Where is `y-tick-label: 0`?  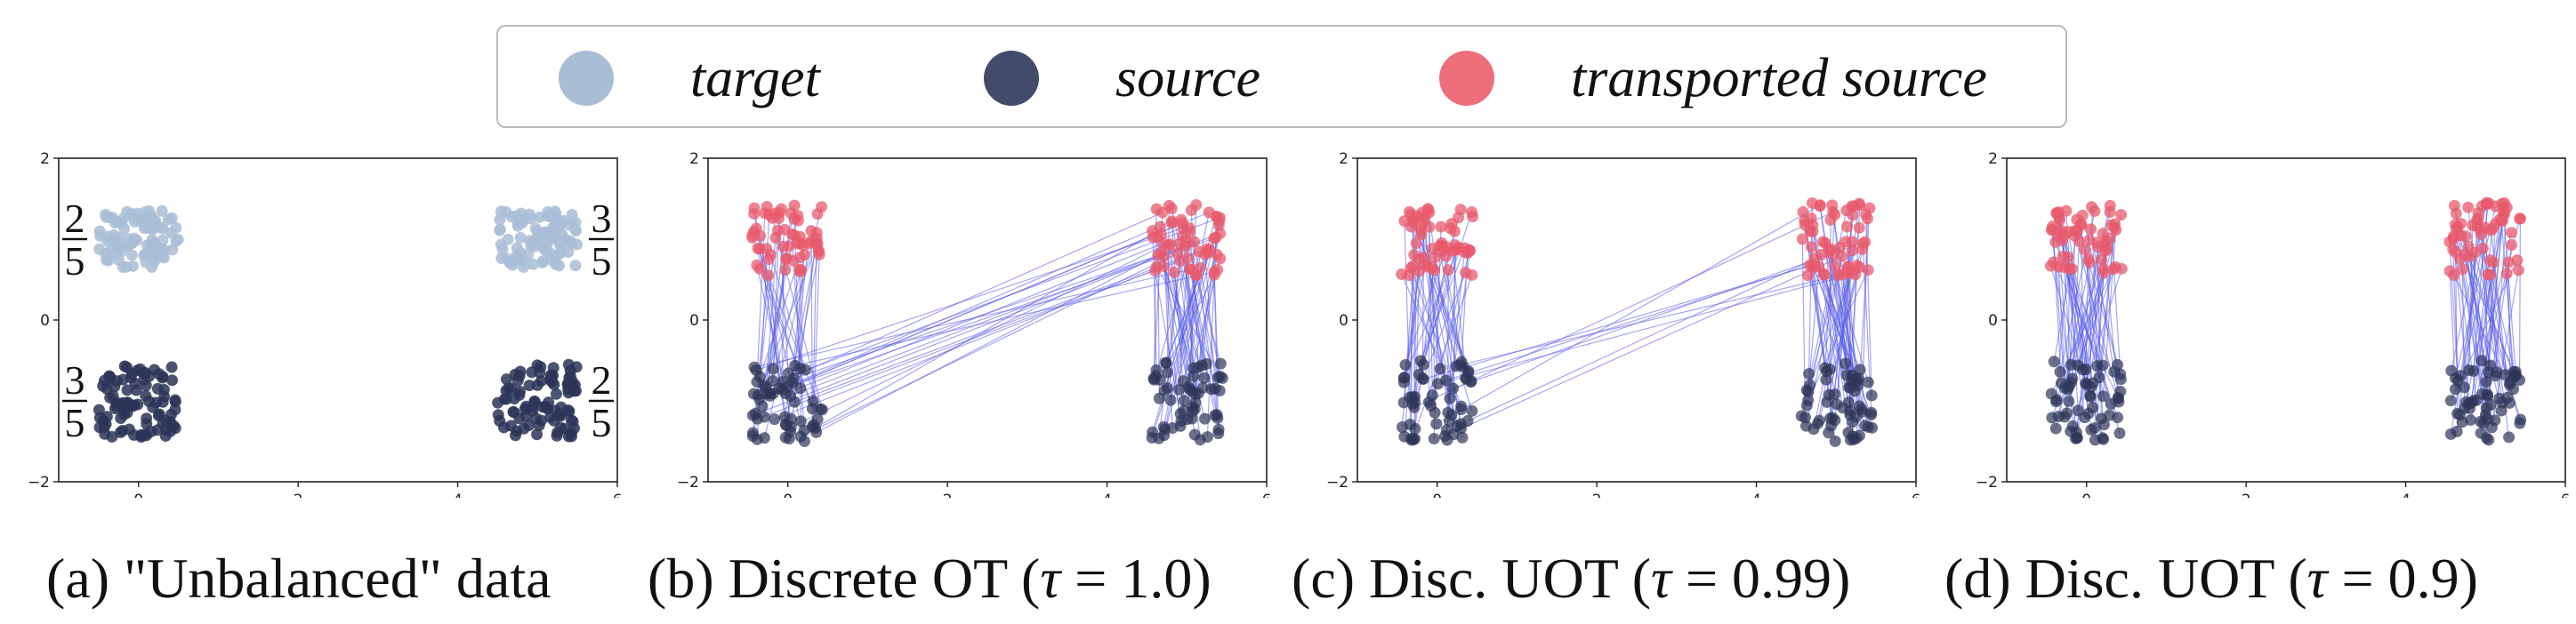 y-tick-label: 0 is located at coordinates (1343, 321).